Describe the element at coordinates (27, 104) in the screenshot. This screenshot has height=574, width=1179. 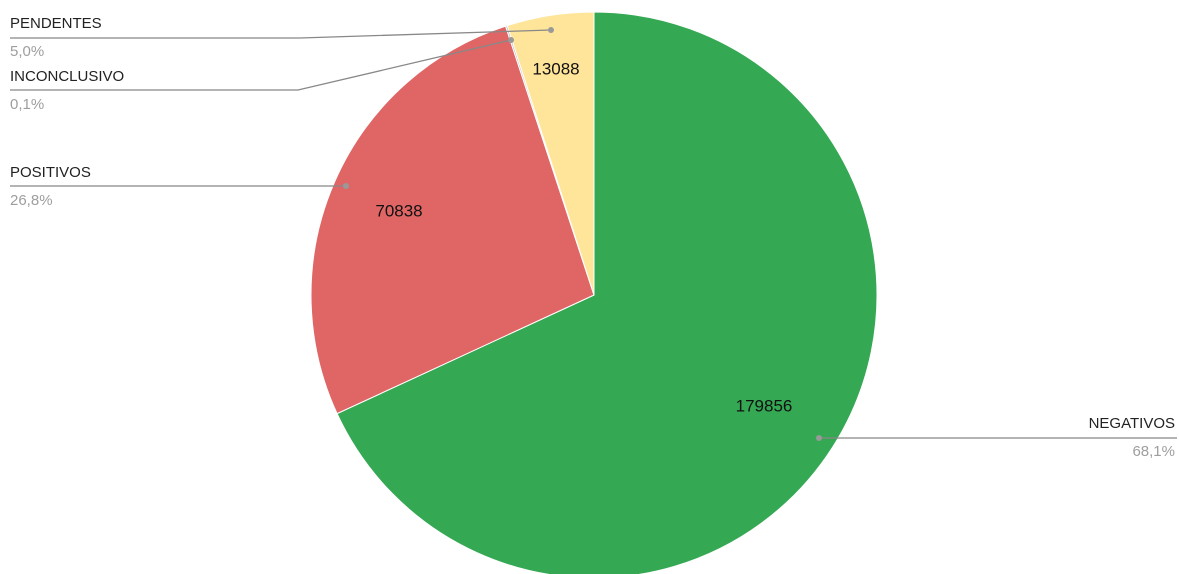
I see `percent-label: 0,1%` at that location.